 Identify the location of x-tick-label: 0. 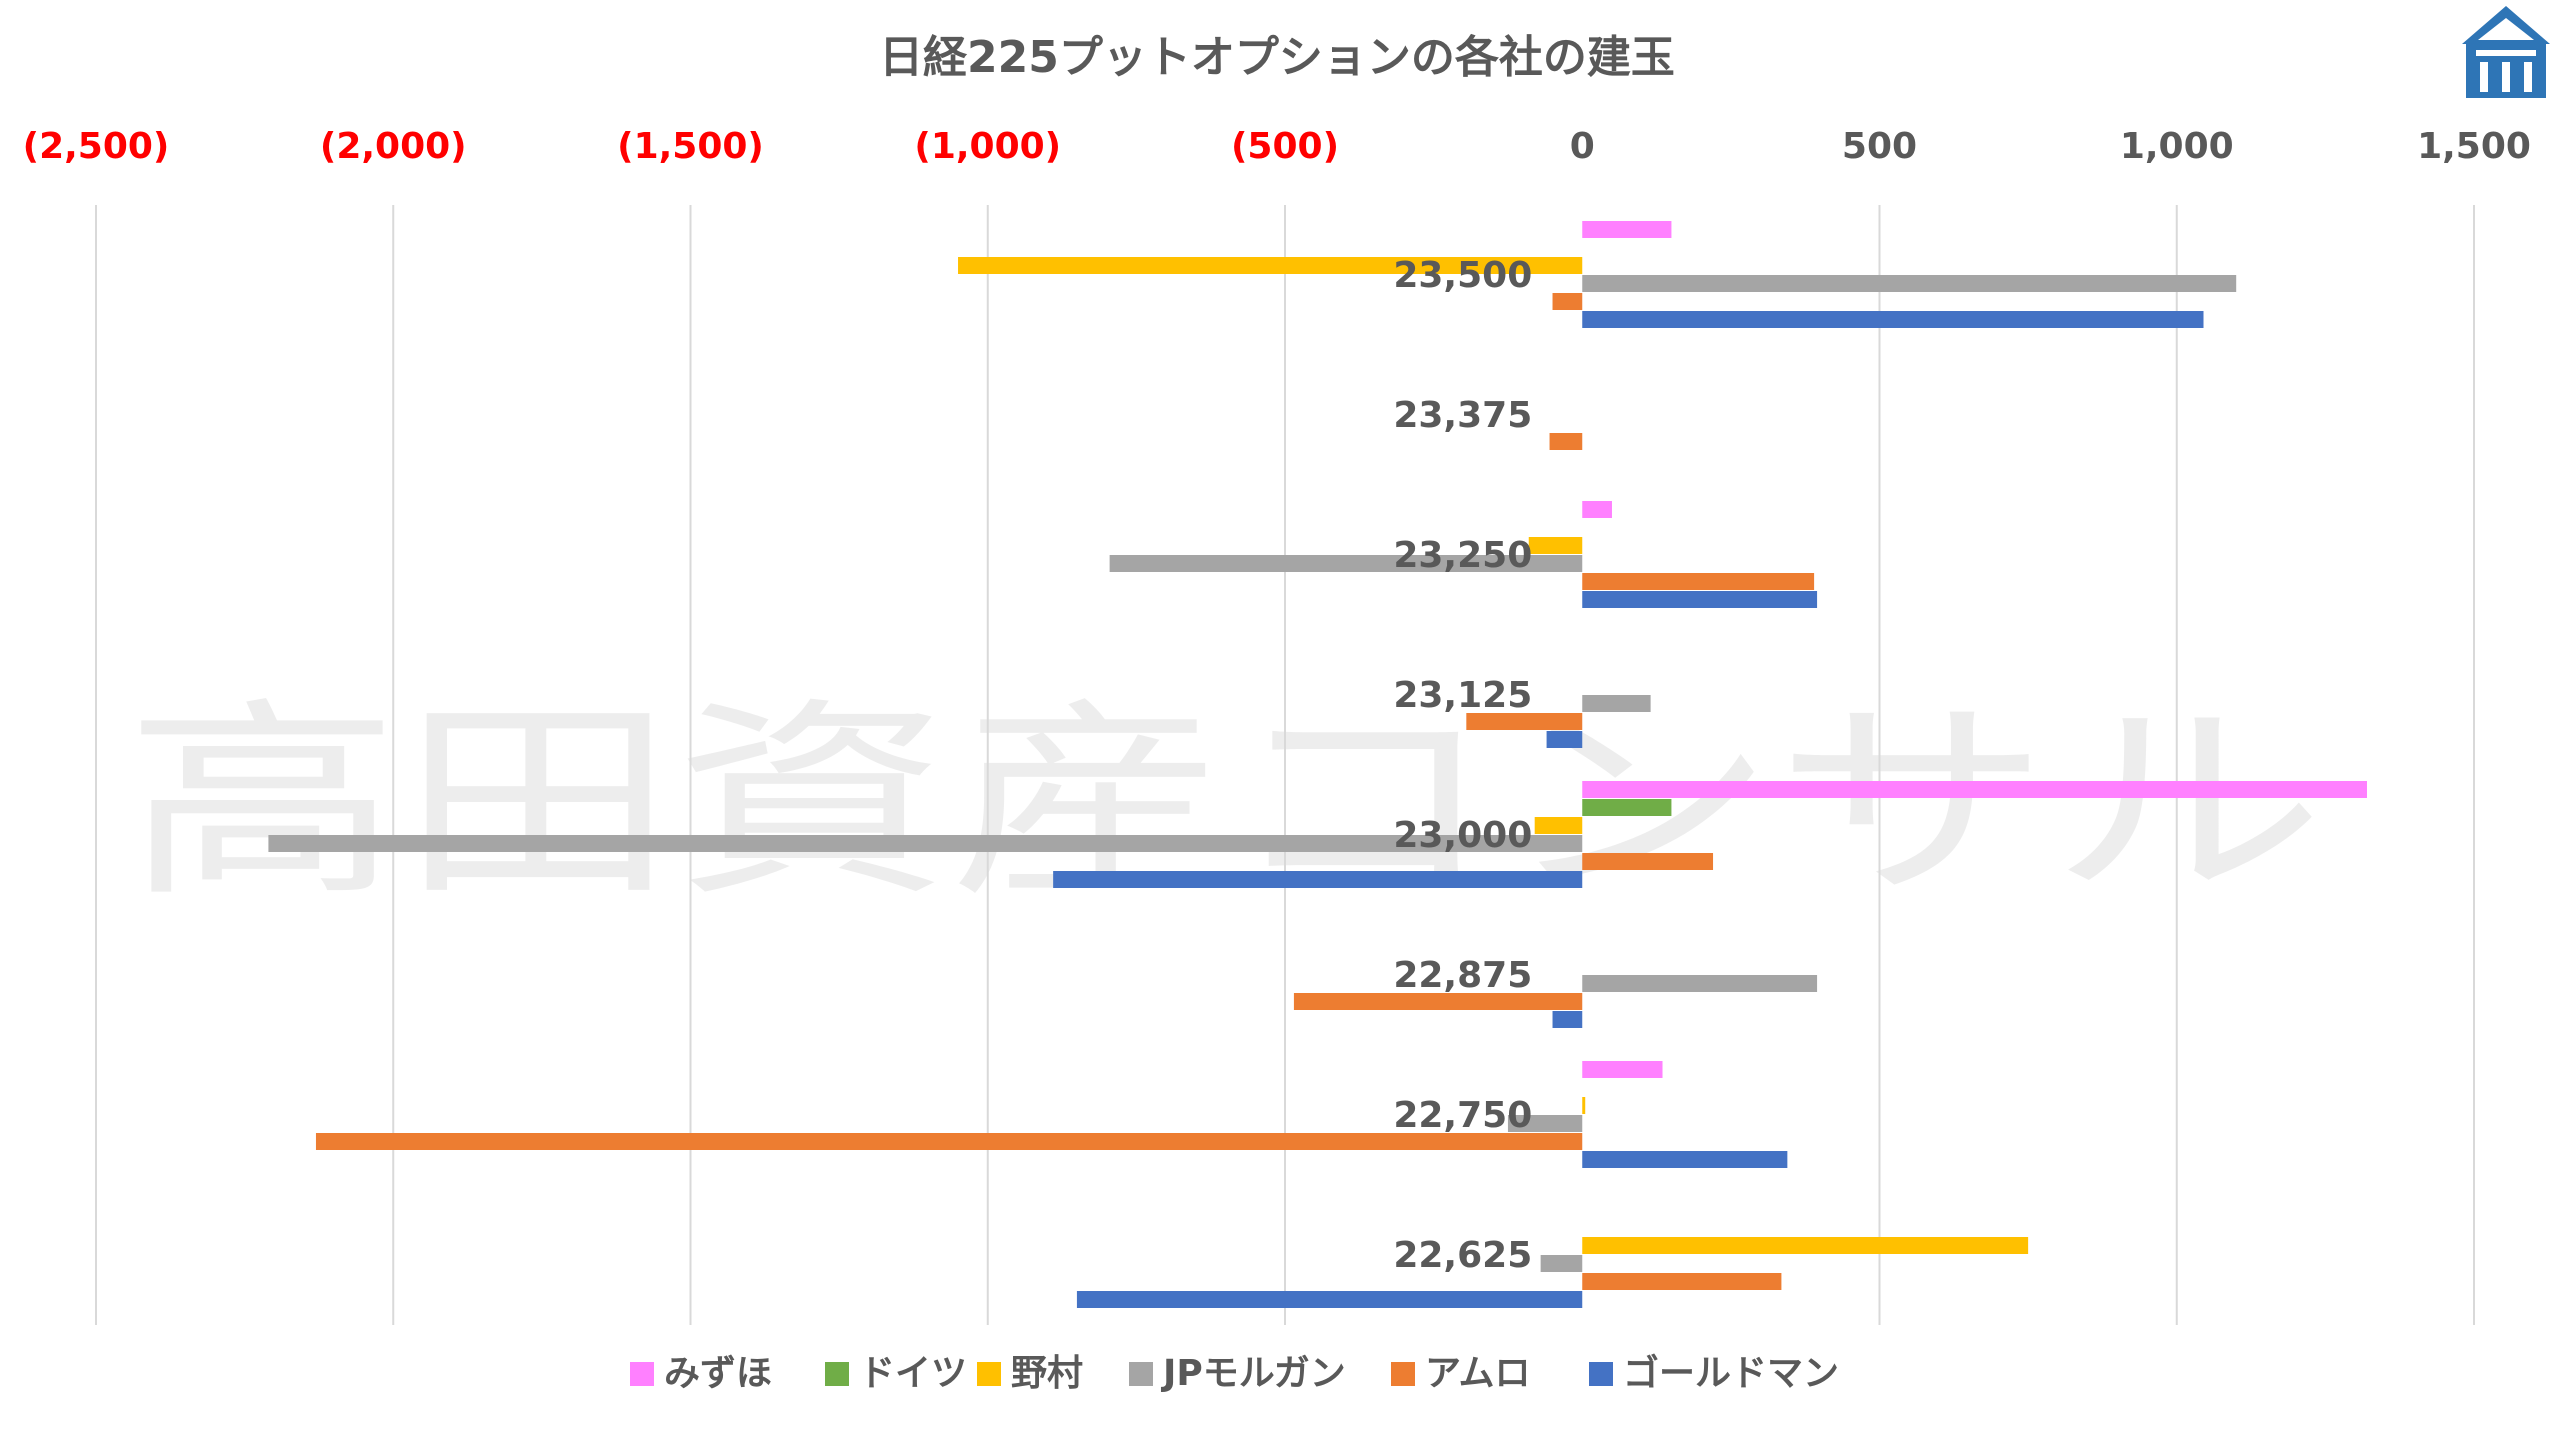
(1582, 146).